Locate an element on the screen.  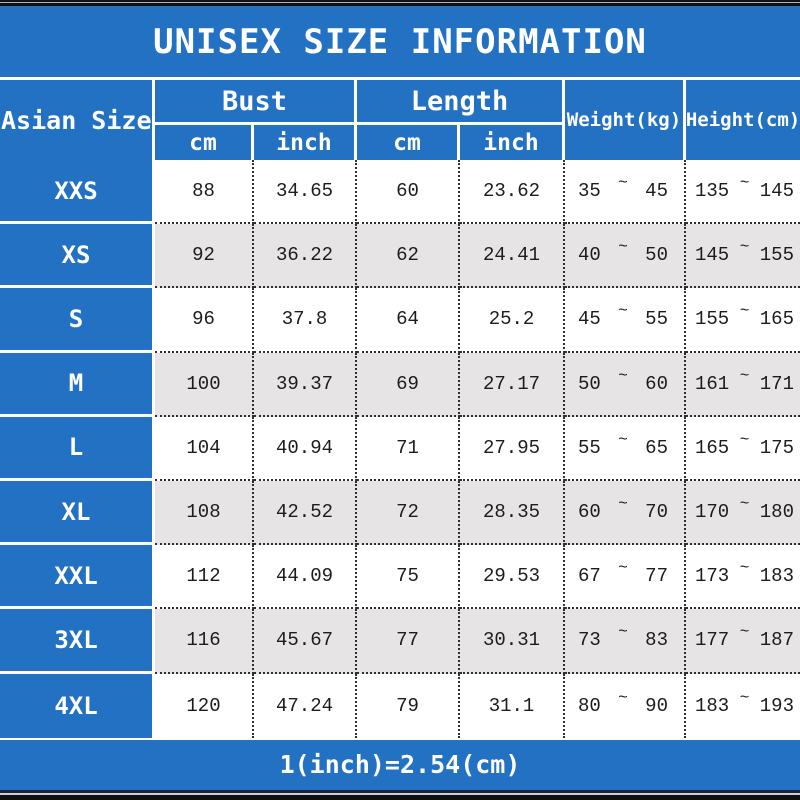
table-row: L 104 40.94 71 27.95 55 ~65 165 ~175 is located at coordinates (400, 448).